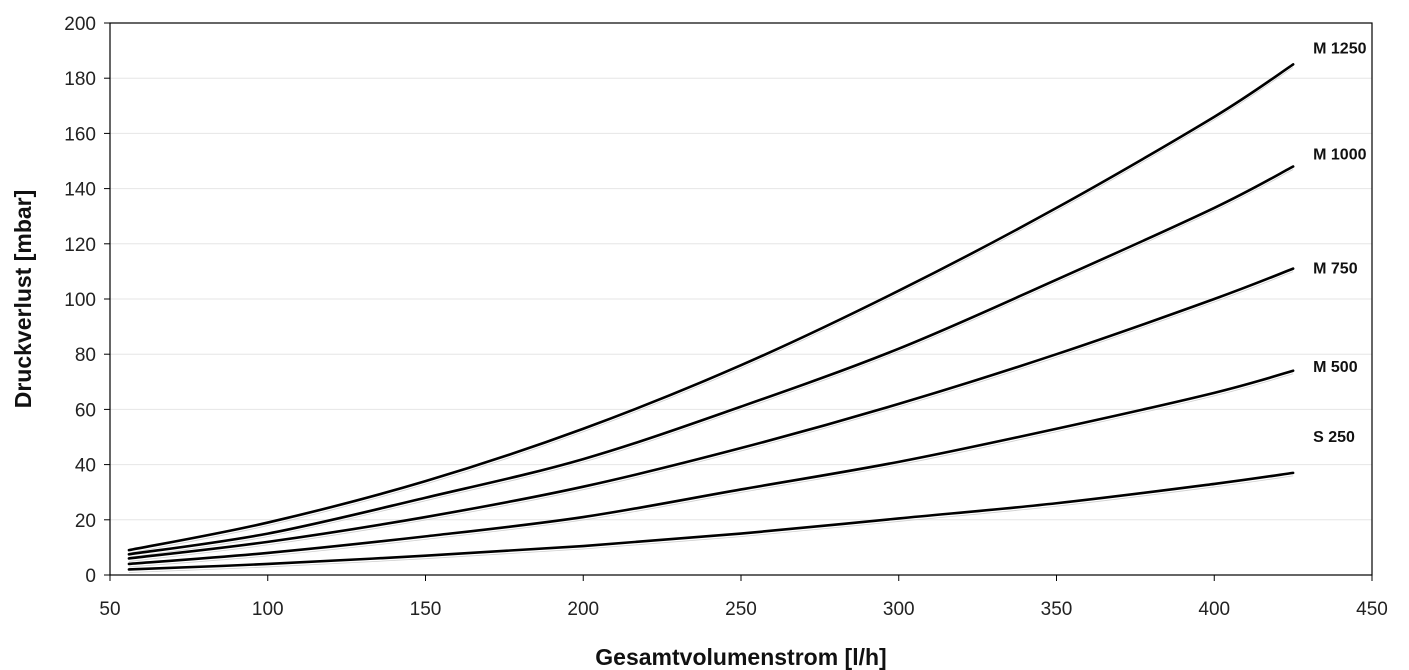 This screenshot has width=1409, height=670. What do you see at coordinates (1339, 155) in the screenshot?
I see `series-label-m-1000: M 1000` at bounding box center [1339, 155].